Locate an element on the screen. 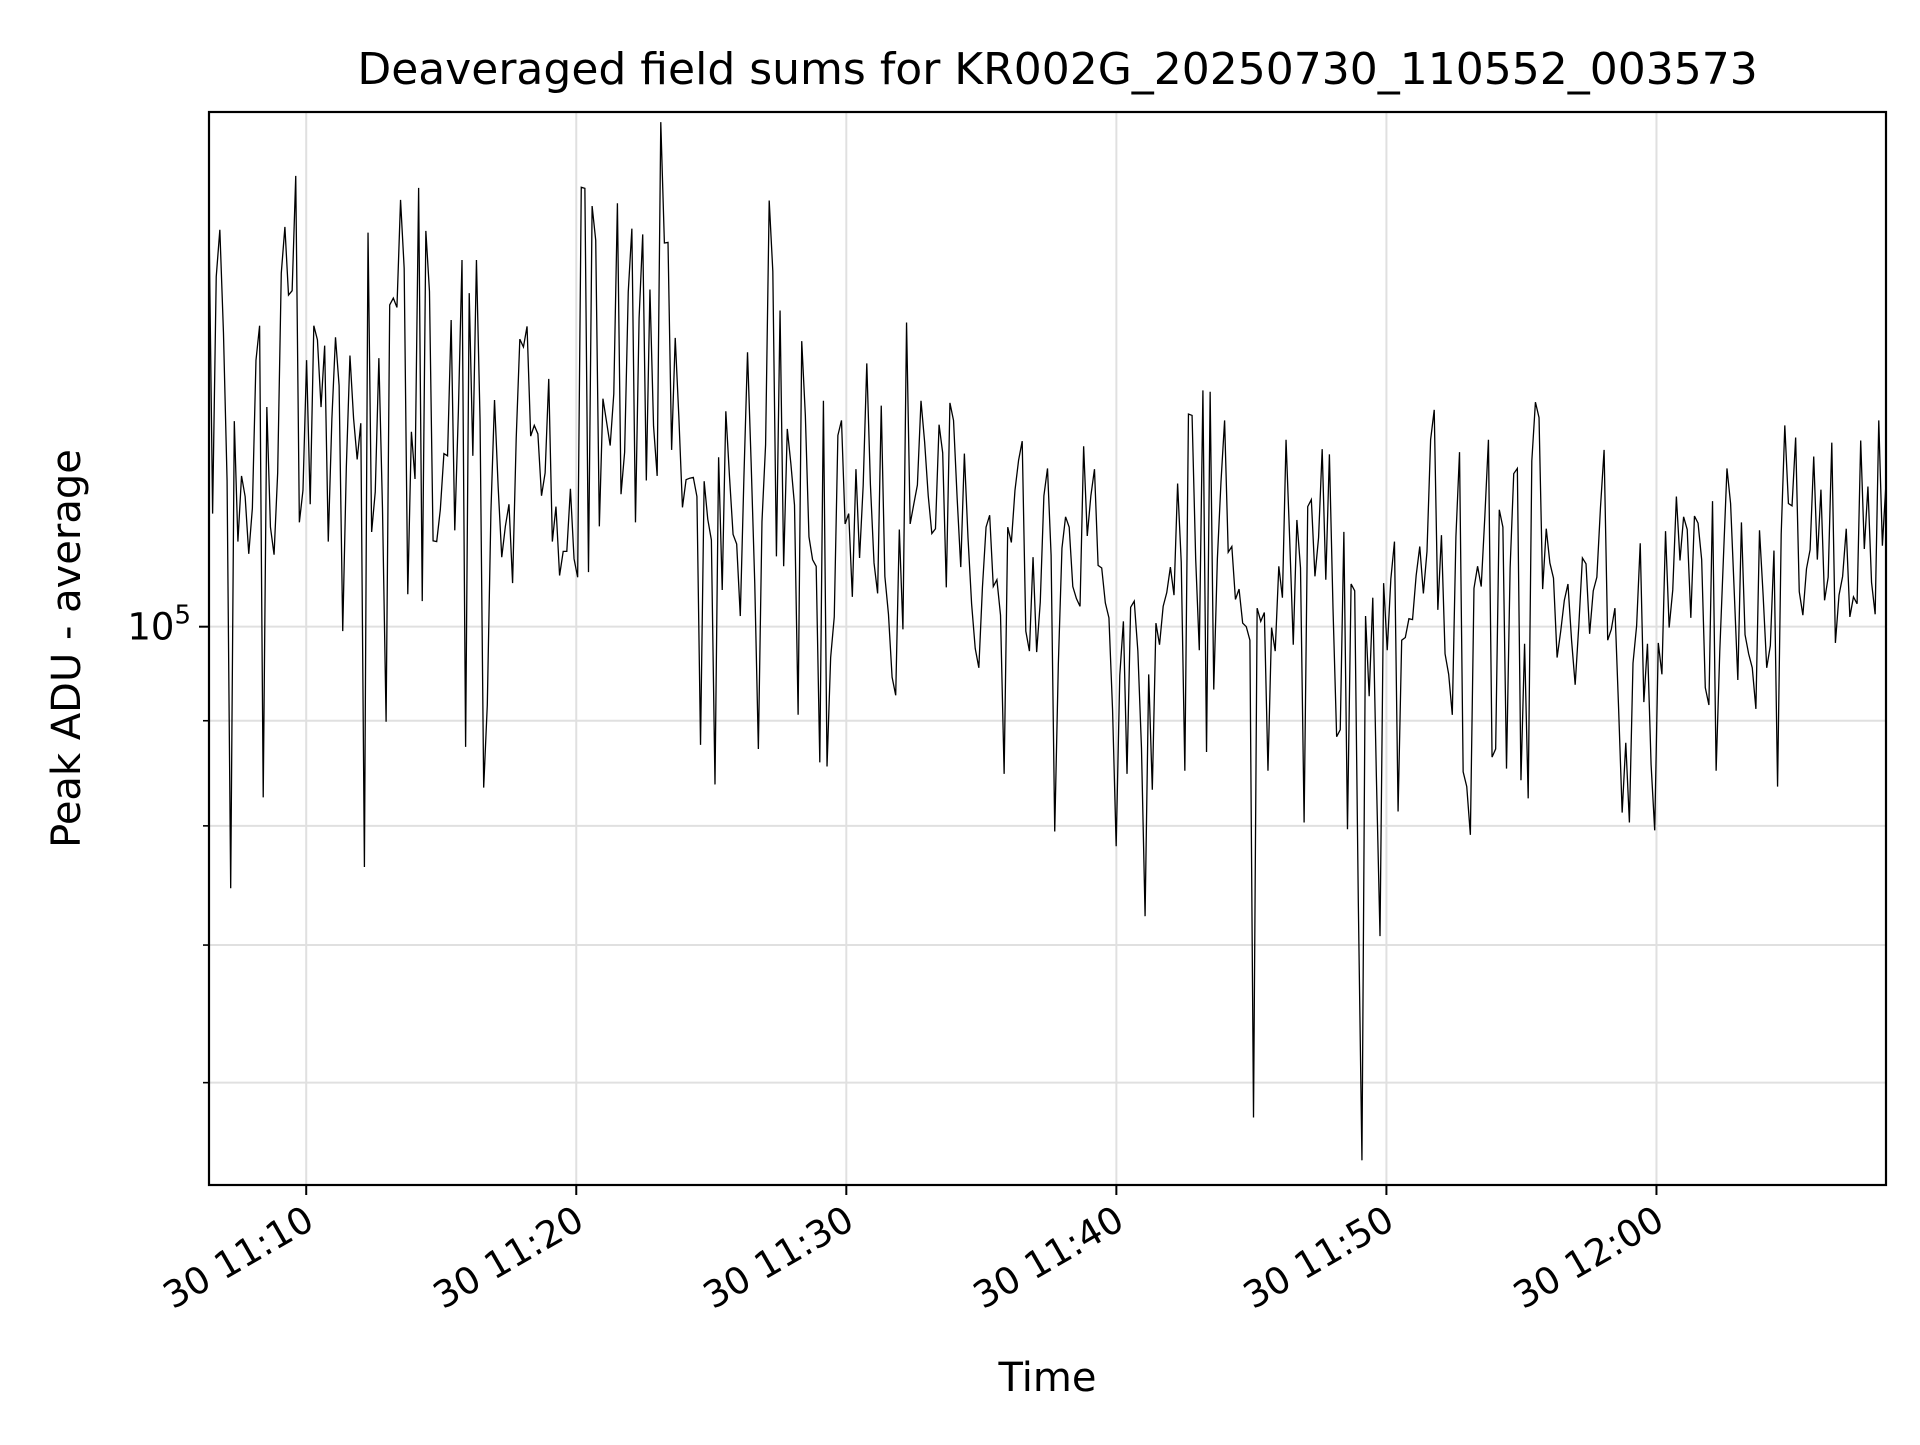 The width and height of the screenshot is (1920, 1445). x-axis-label: Time is located at coordinates (1047, 1378).